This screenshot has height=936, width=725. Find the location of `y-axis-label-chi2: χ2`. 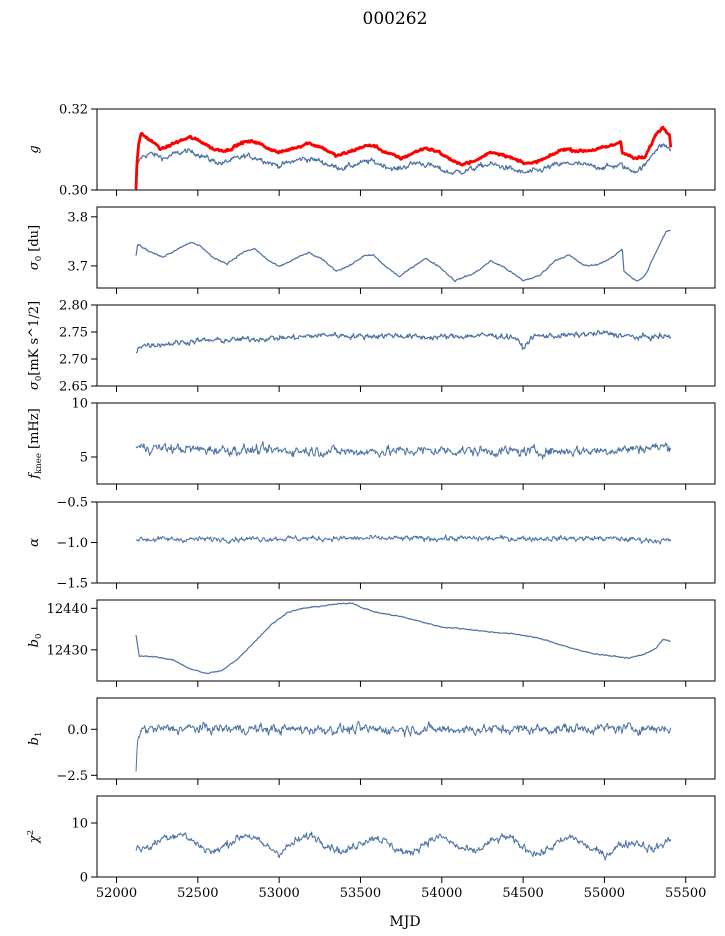

y-axis-label-chi2: χ2 is located at coordinates (34, 837).